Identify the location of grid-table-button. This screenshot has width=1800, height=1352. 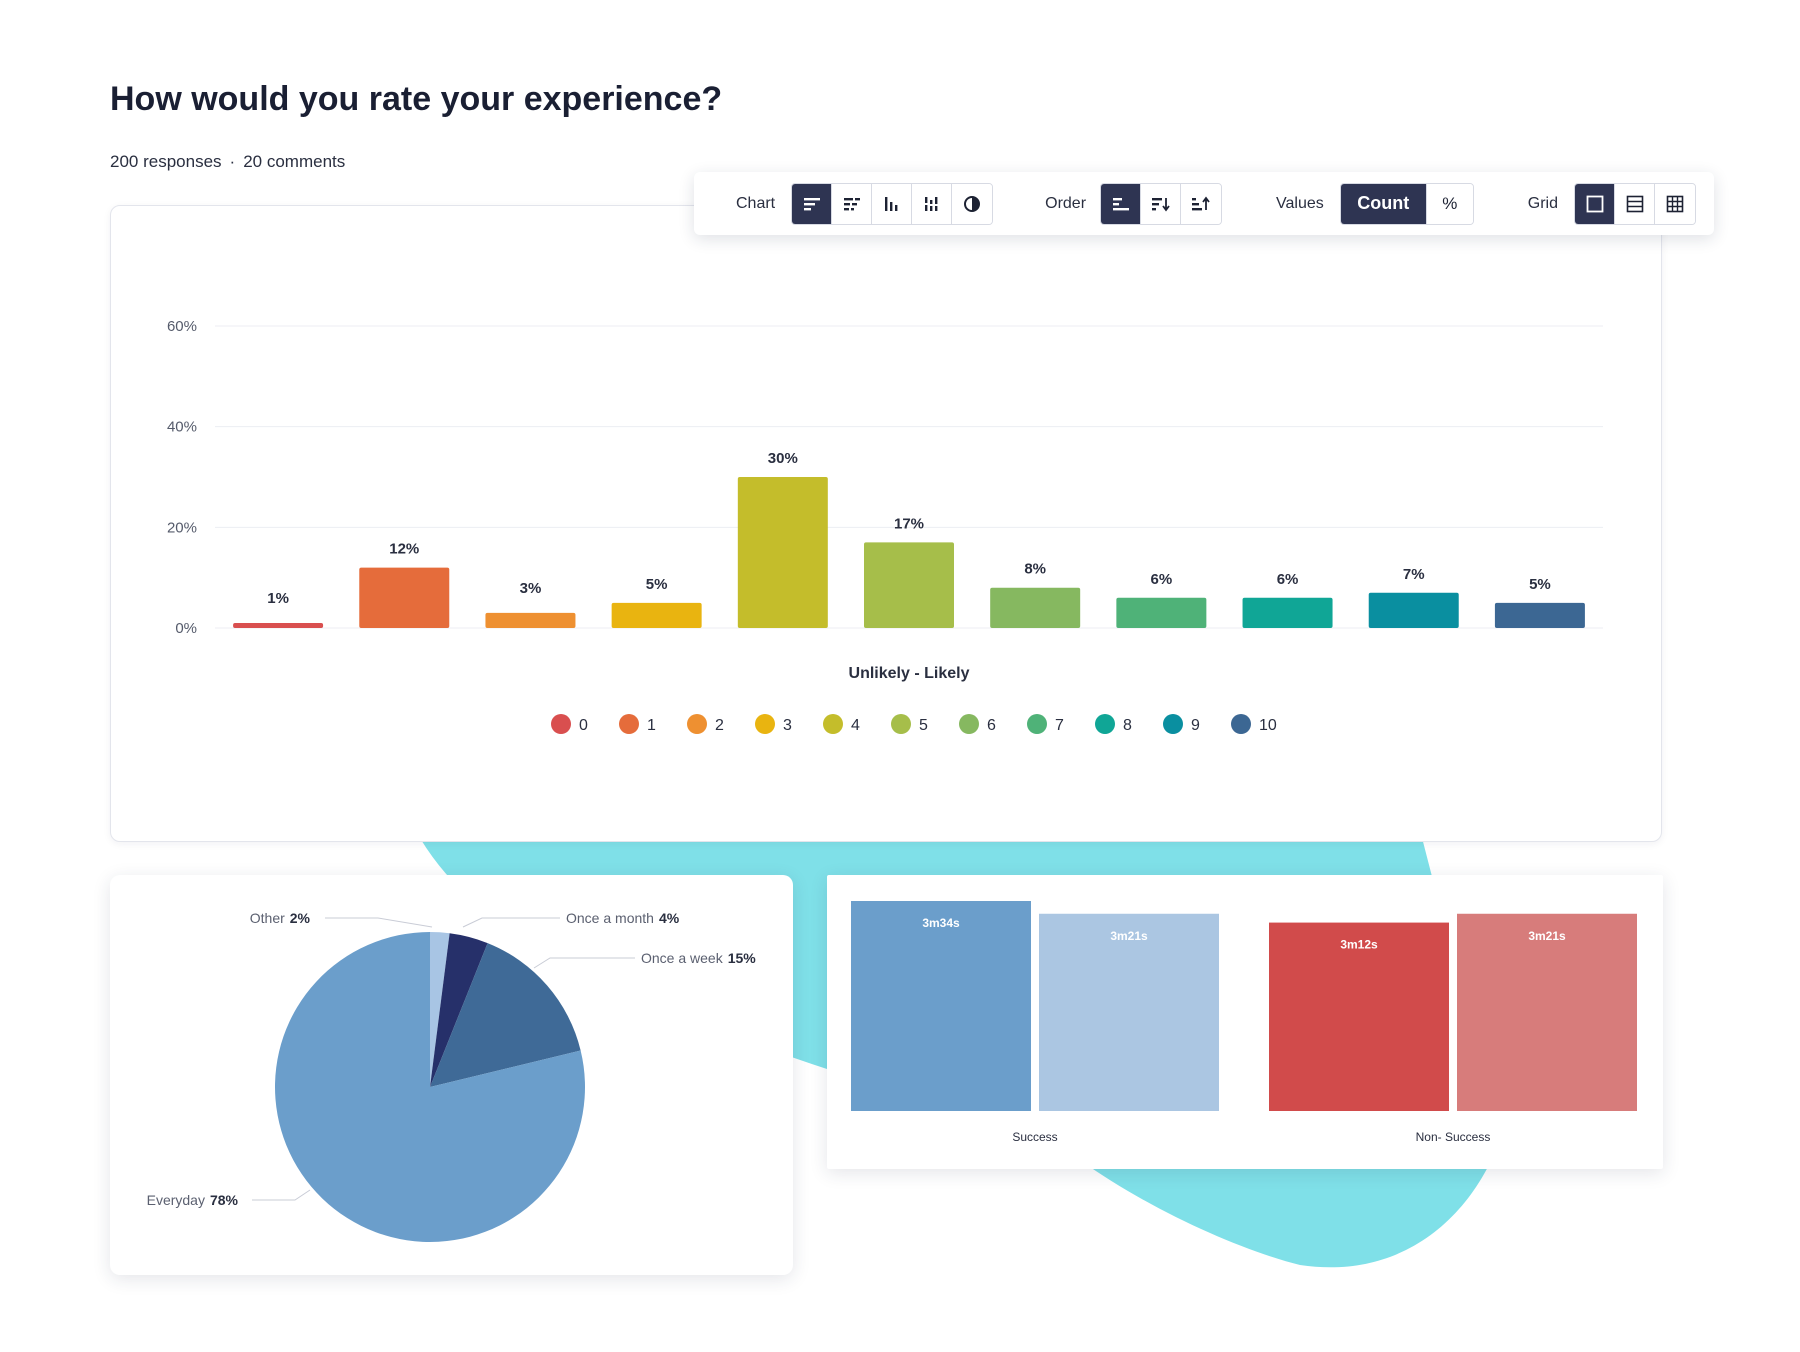
(1675, 203).